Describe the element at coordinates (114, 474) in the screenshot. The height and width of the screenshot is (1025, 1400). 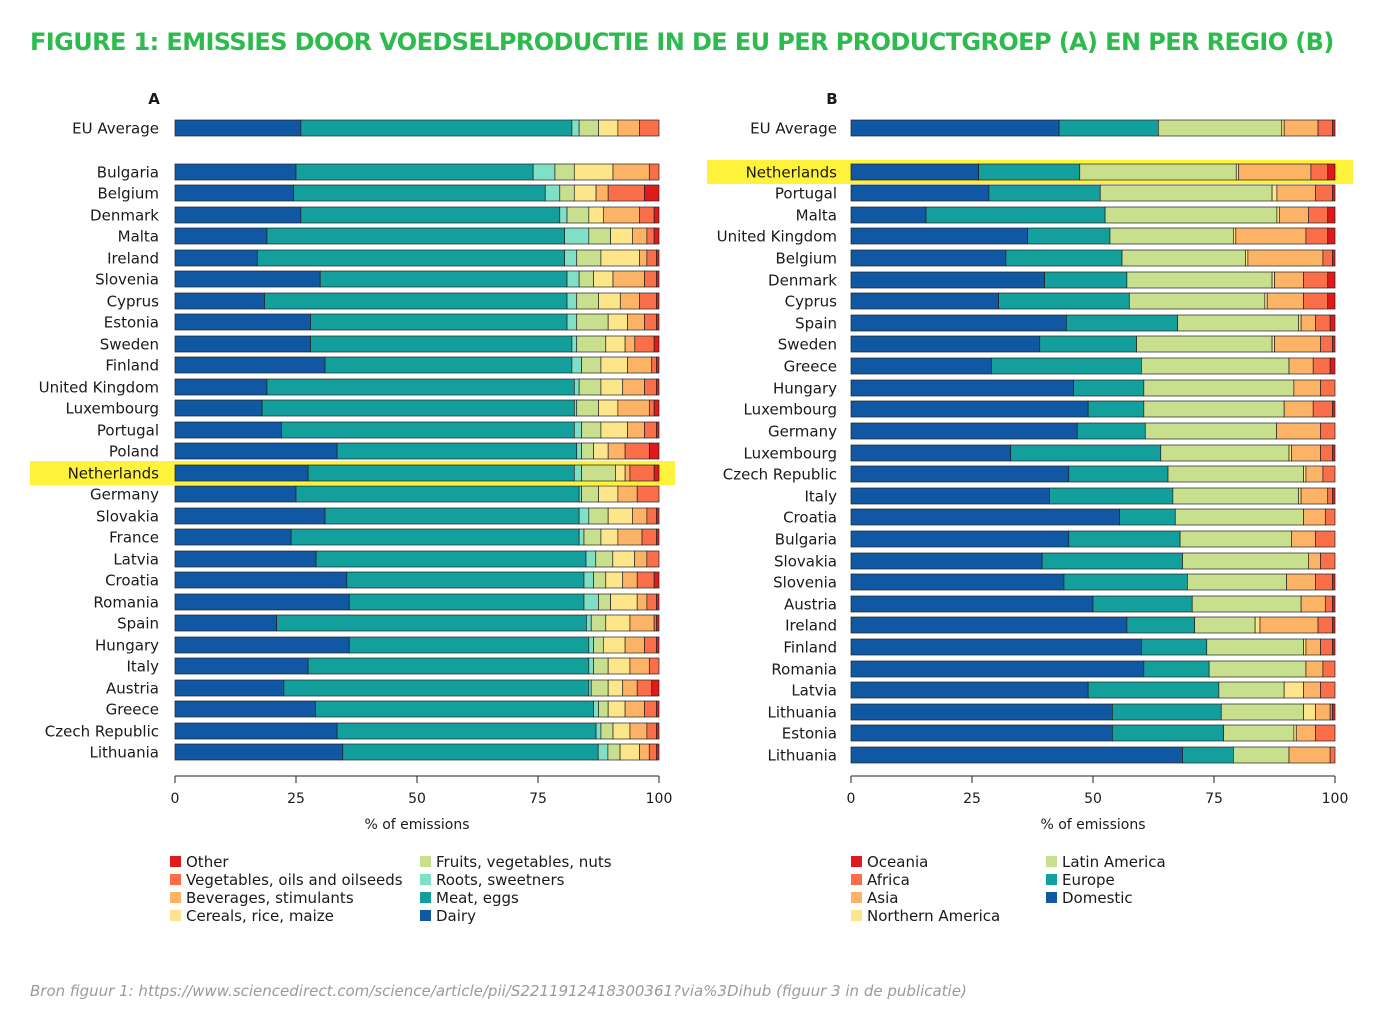
I see `category-label: Netherlands` at that location.